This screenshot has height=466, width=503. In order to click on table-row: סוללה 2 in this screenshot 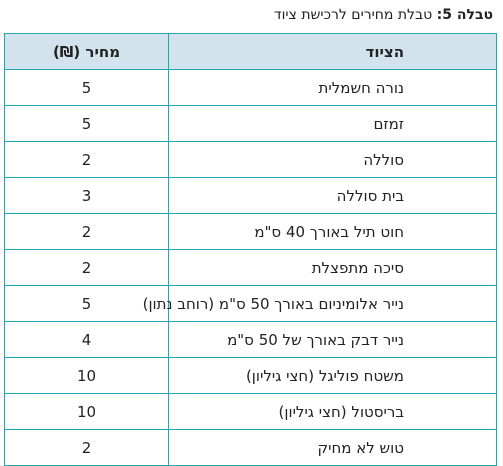, I will do `click(250, 159)`.